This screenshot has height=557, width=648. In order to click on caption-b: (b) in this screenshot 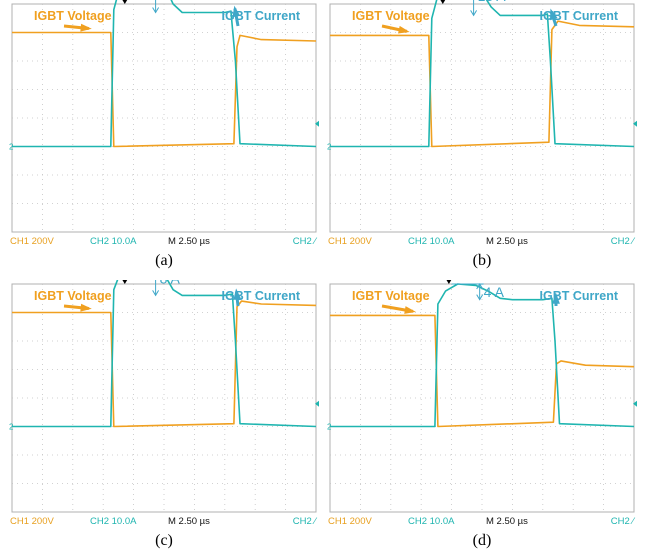, I will do `click(482, 260)`.